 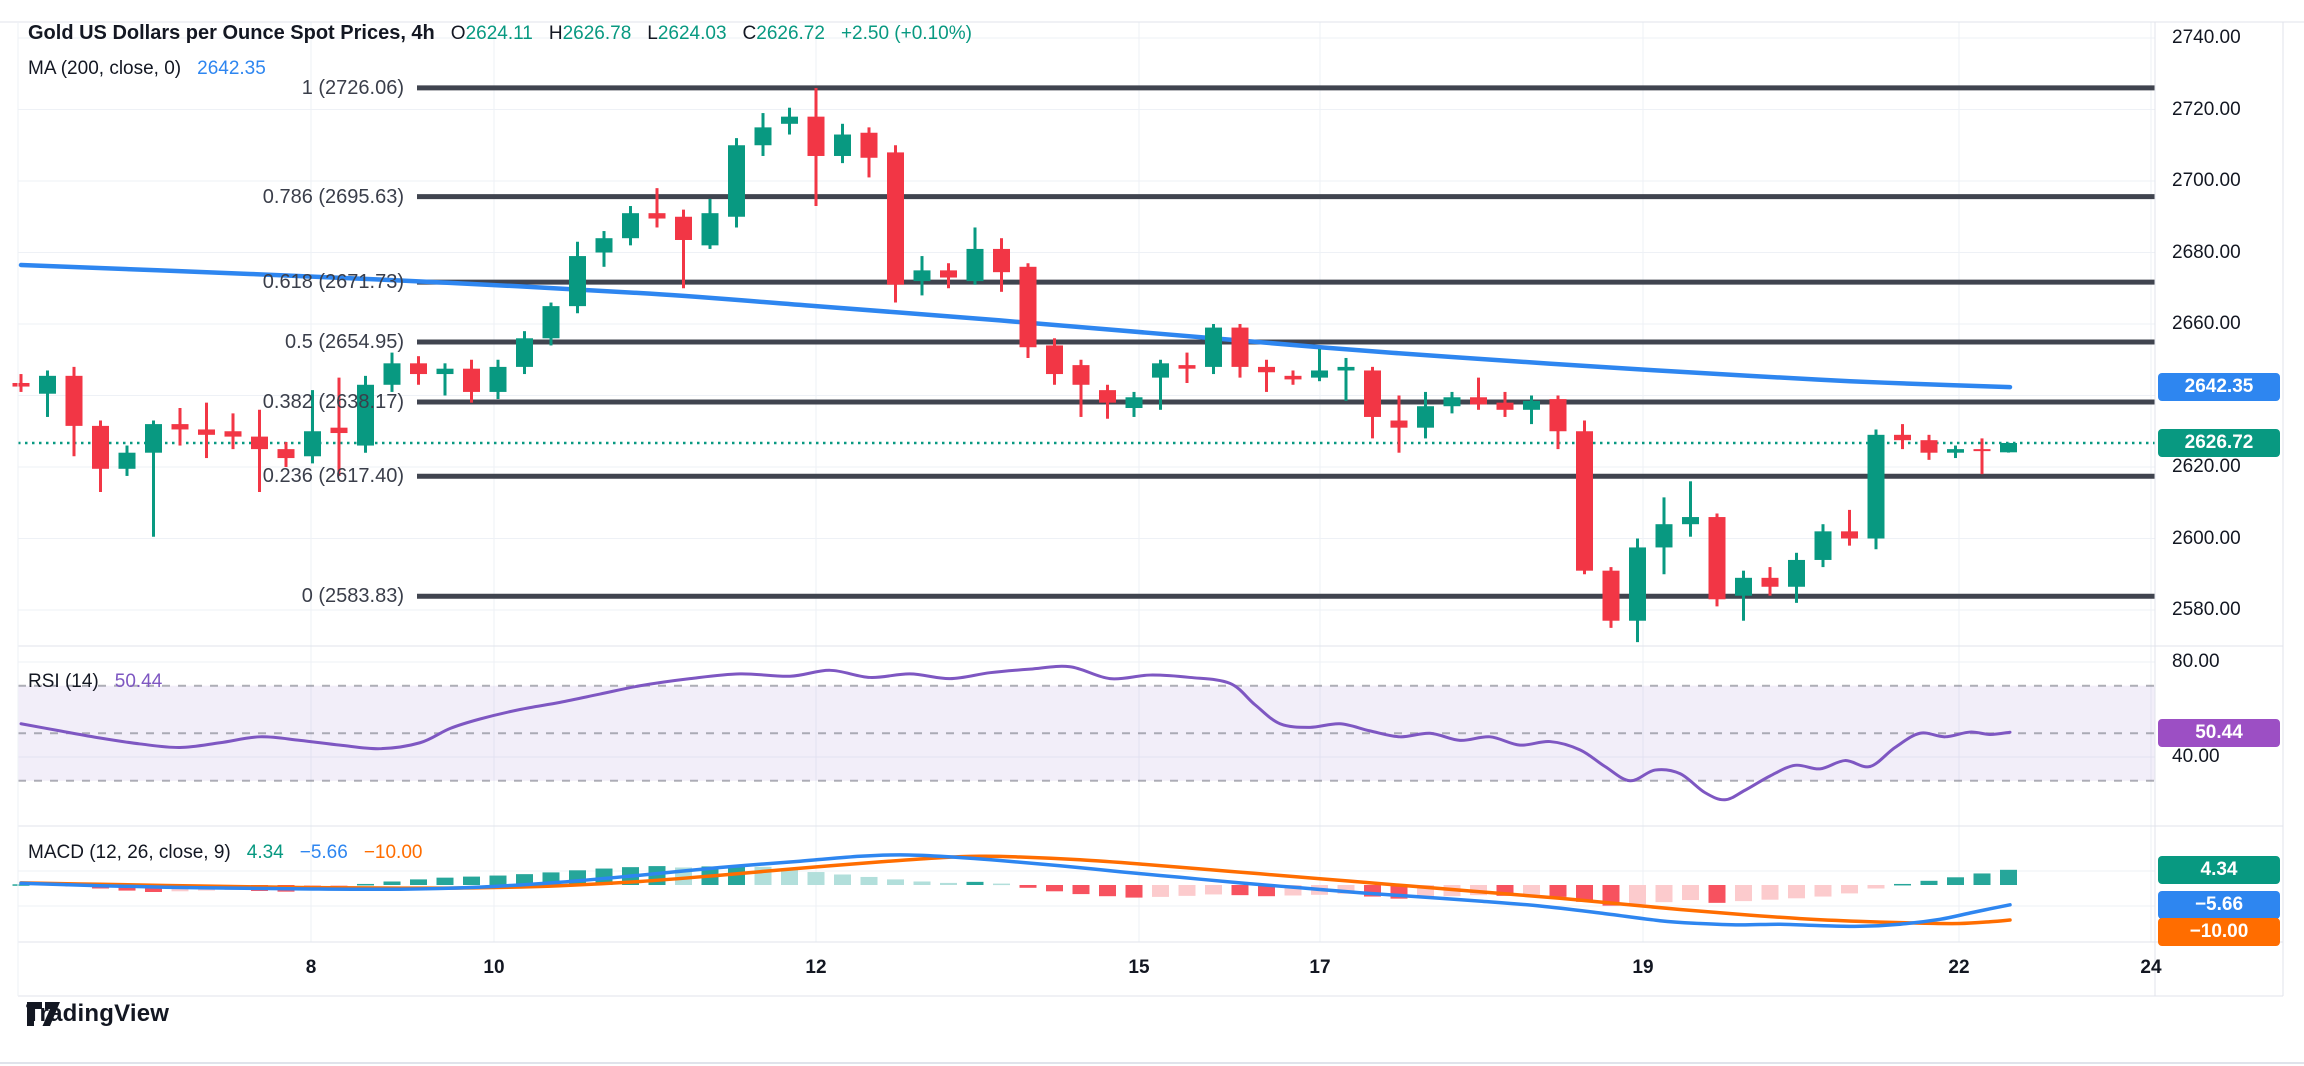 I want to click on fib-label: 0 (2583.83), so click(x=352, y=596).